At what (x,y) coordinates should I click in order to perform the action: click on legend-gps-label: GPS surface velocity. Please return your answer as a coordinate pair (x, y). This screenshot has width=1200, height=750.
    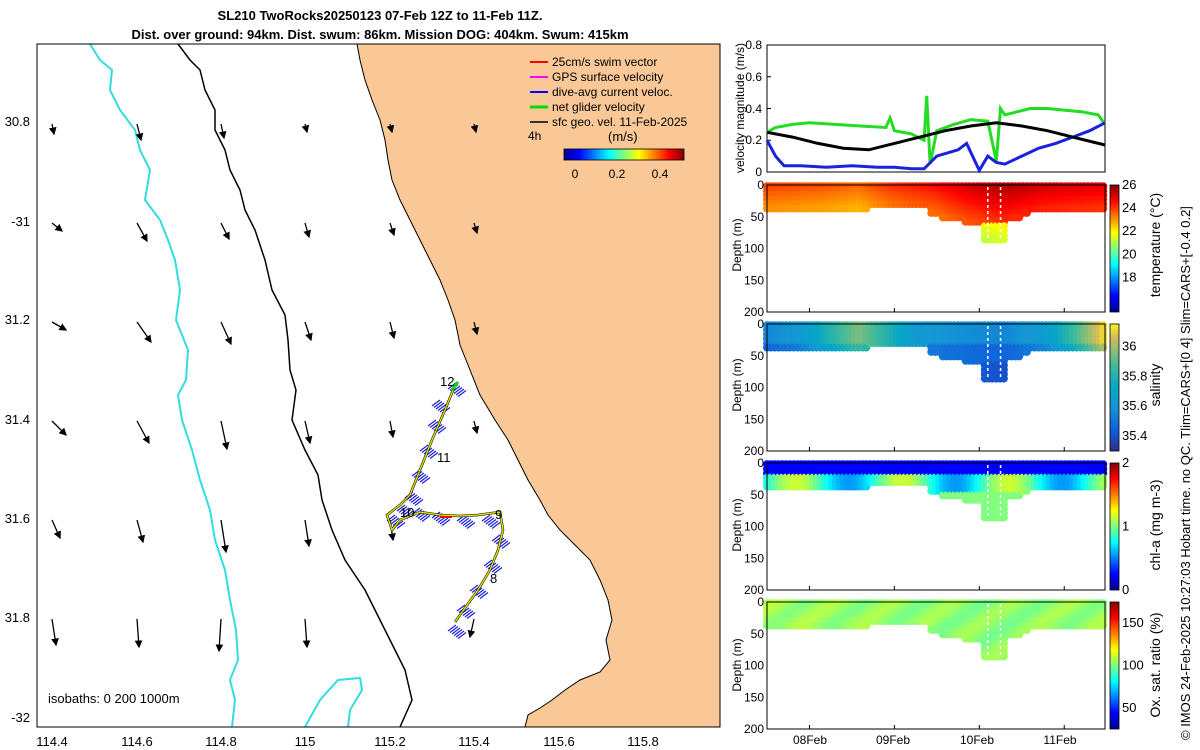
    Looking at the image, I should click on (607, 77).